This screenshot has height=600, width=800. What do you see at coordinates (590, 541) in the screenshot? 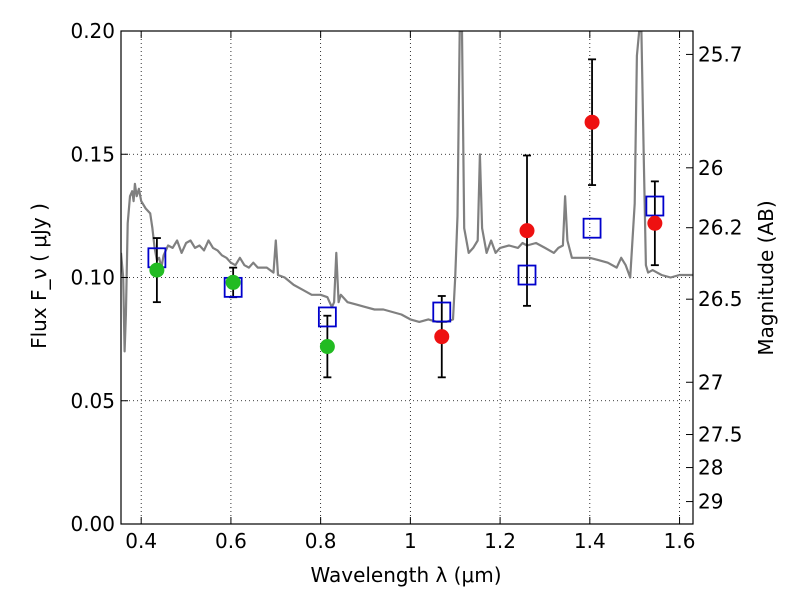
I see `x-tick-label: 1.4` at bounding box center [590, 541].